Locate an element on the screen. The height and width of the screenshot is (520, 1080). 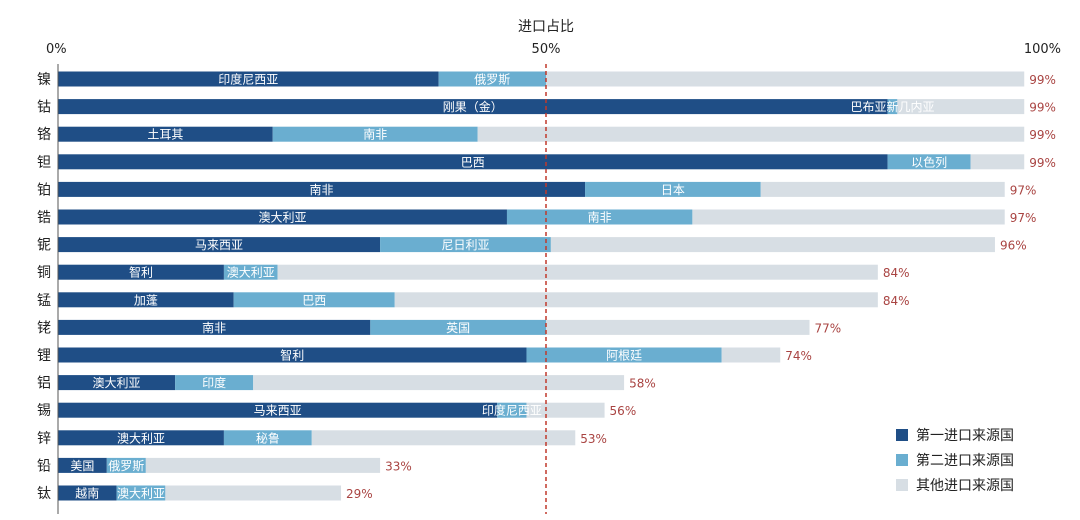
category-label: 铑 is located at coordinates (44, 328).